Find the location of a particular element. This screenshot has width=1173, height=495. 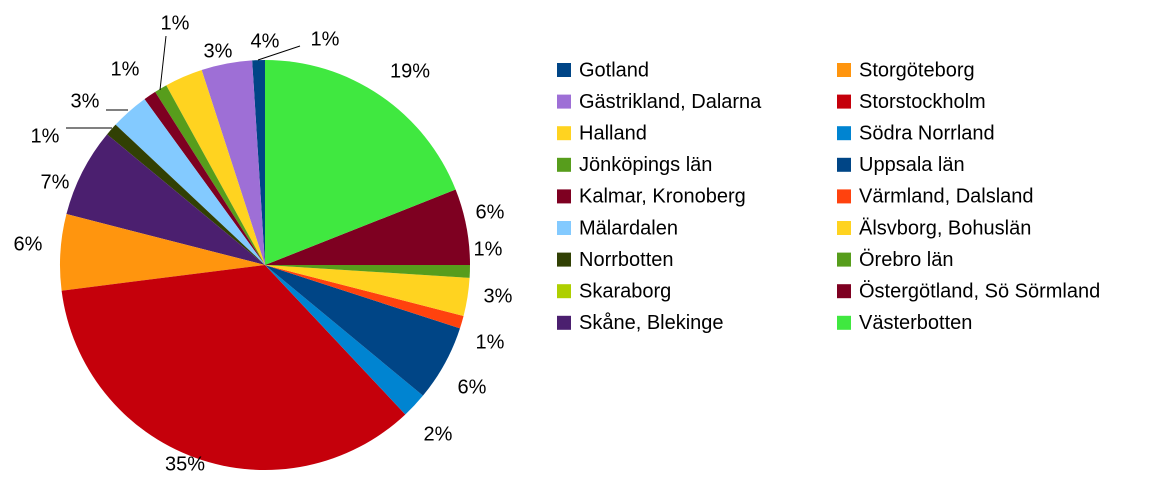

legend-label: Skaraborg is located at coordinates (625, 291).